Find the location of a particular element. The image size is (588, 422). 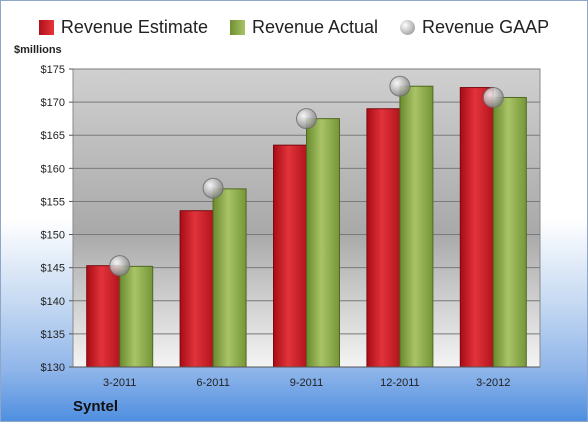

legend-swatch-actual is located at coordinates (237, 27).